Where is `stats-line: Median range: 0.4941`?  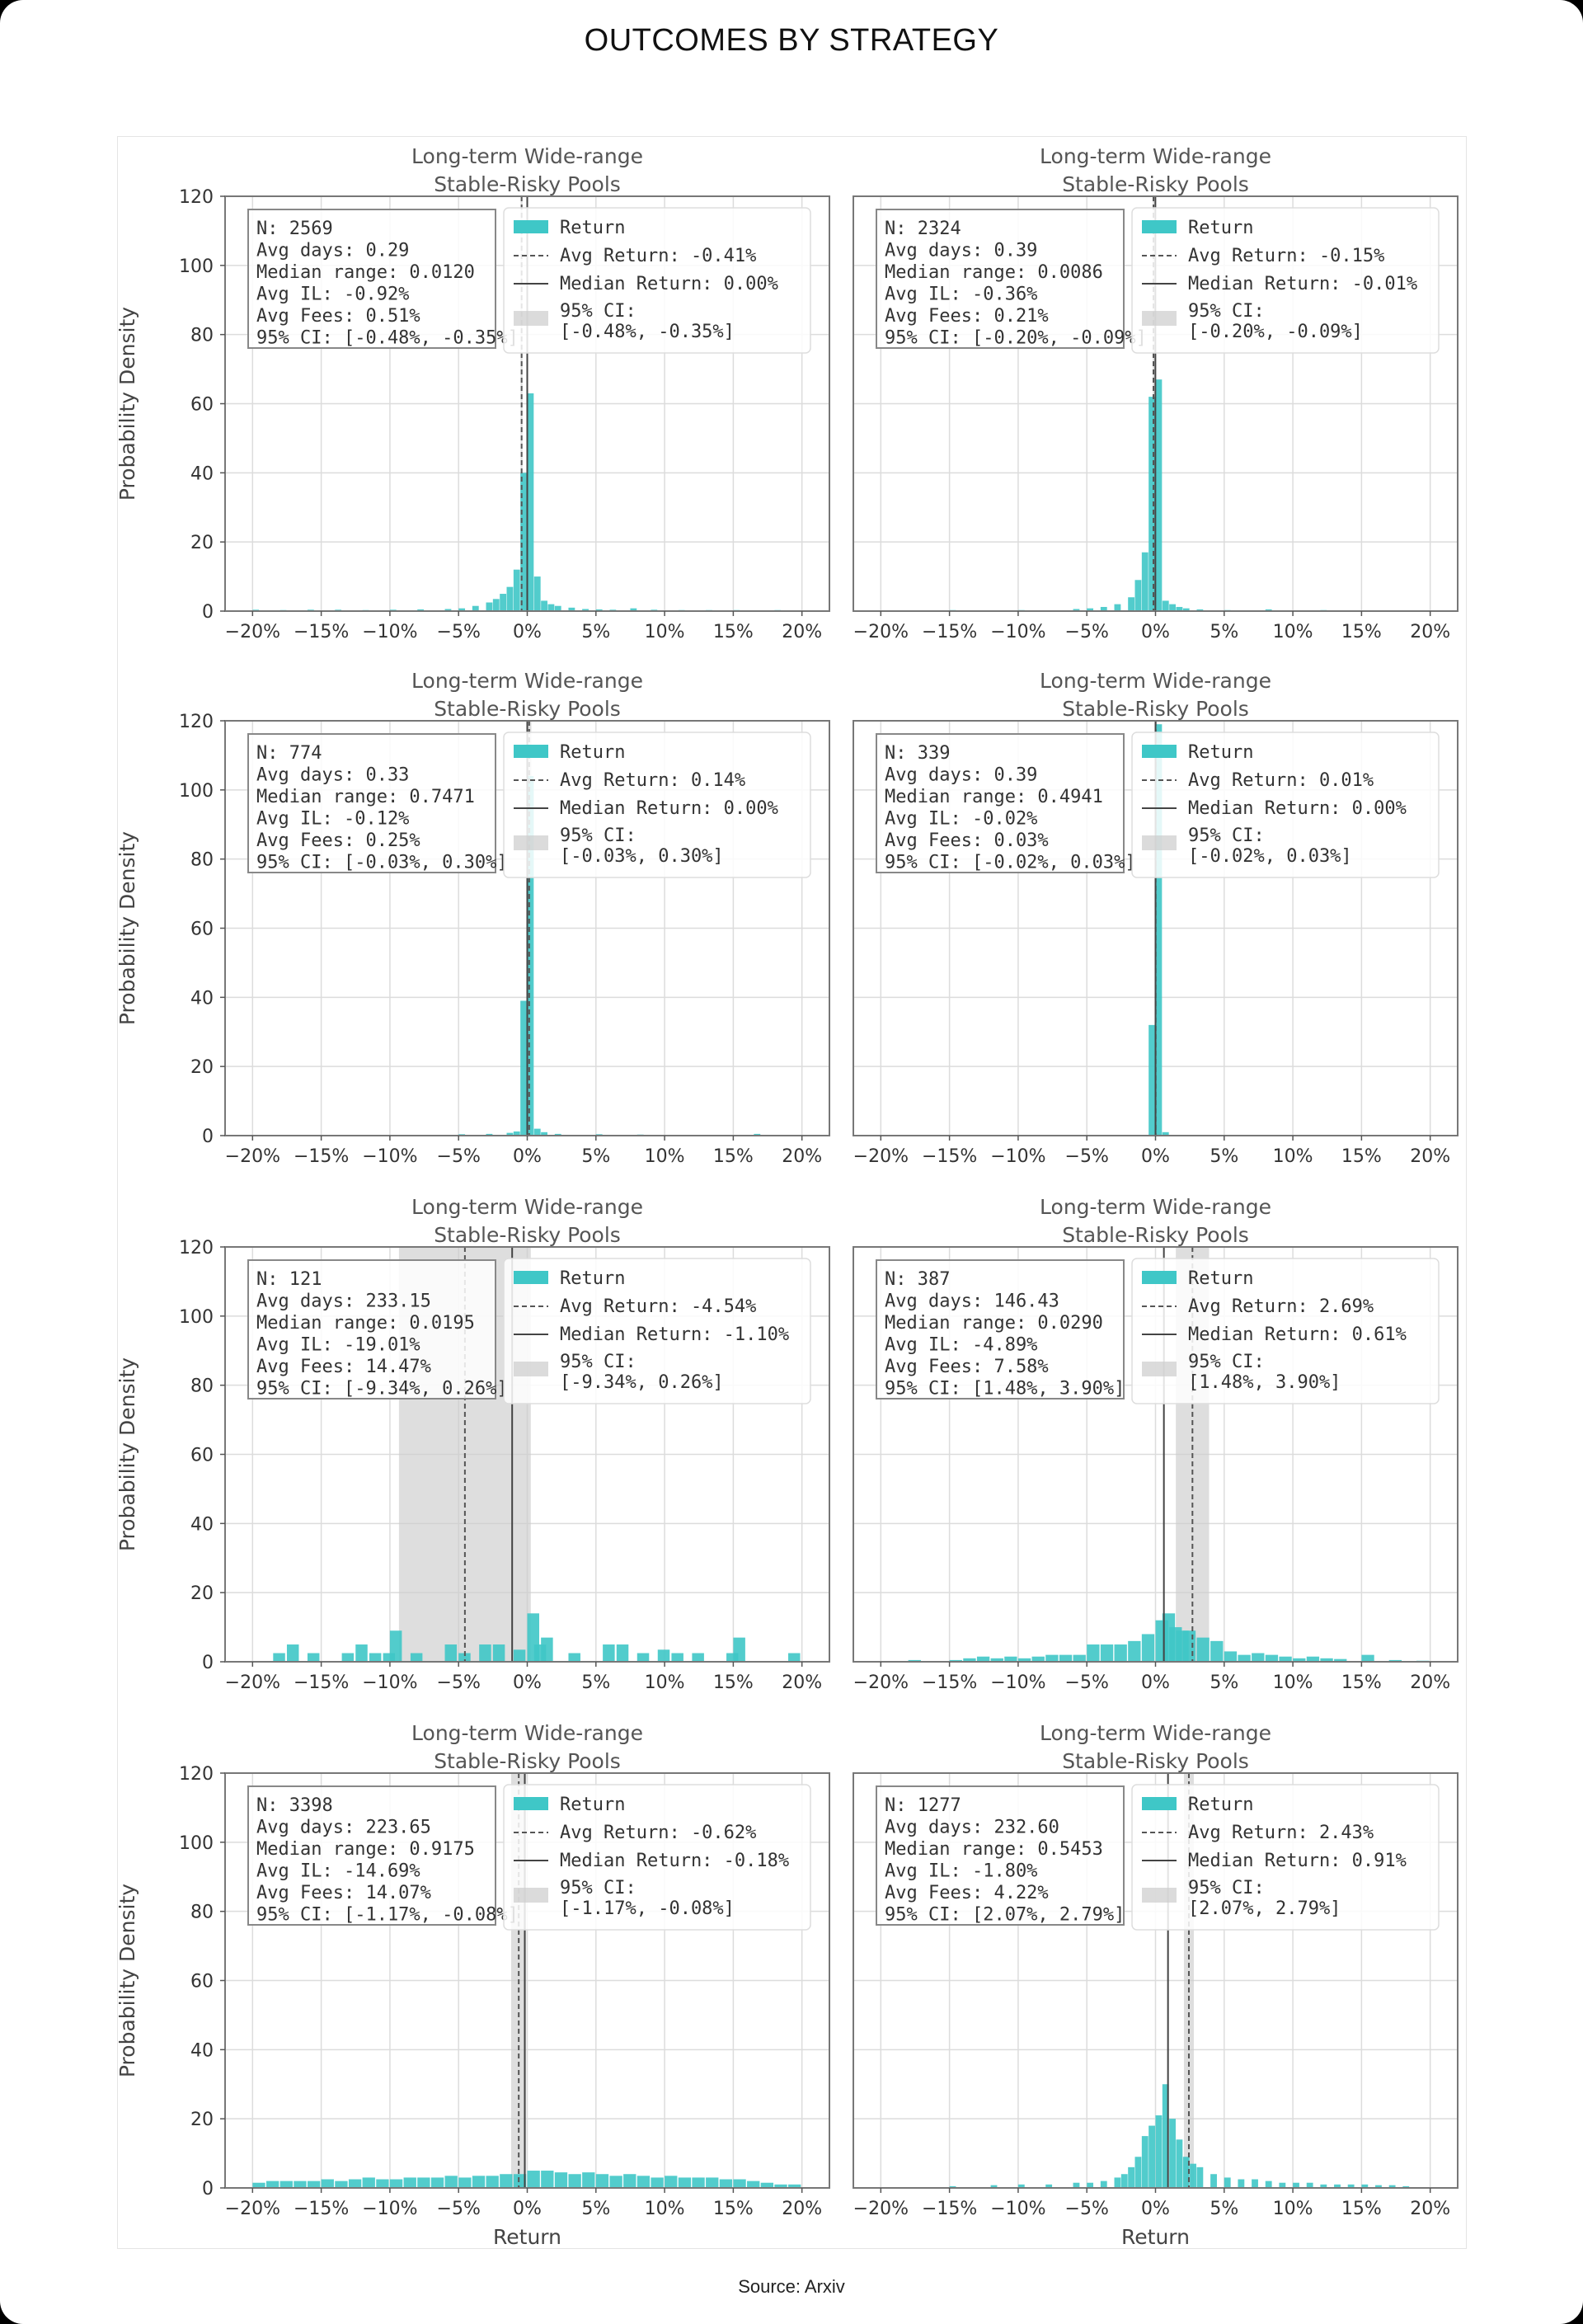 stats-line: Median range: 0.4941 is located at coordinates (994, 797).